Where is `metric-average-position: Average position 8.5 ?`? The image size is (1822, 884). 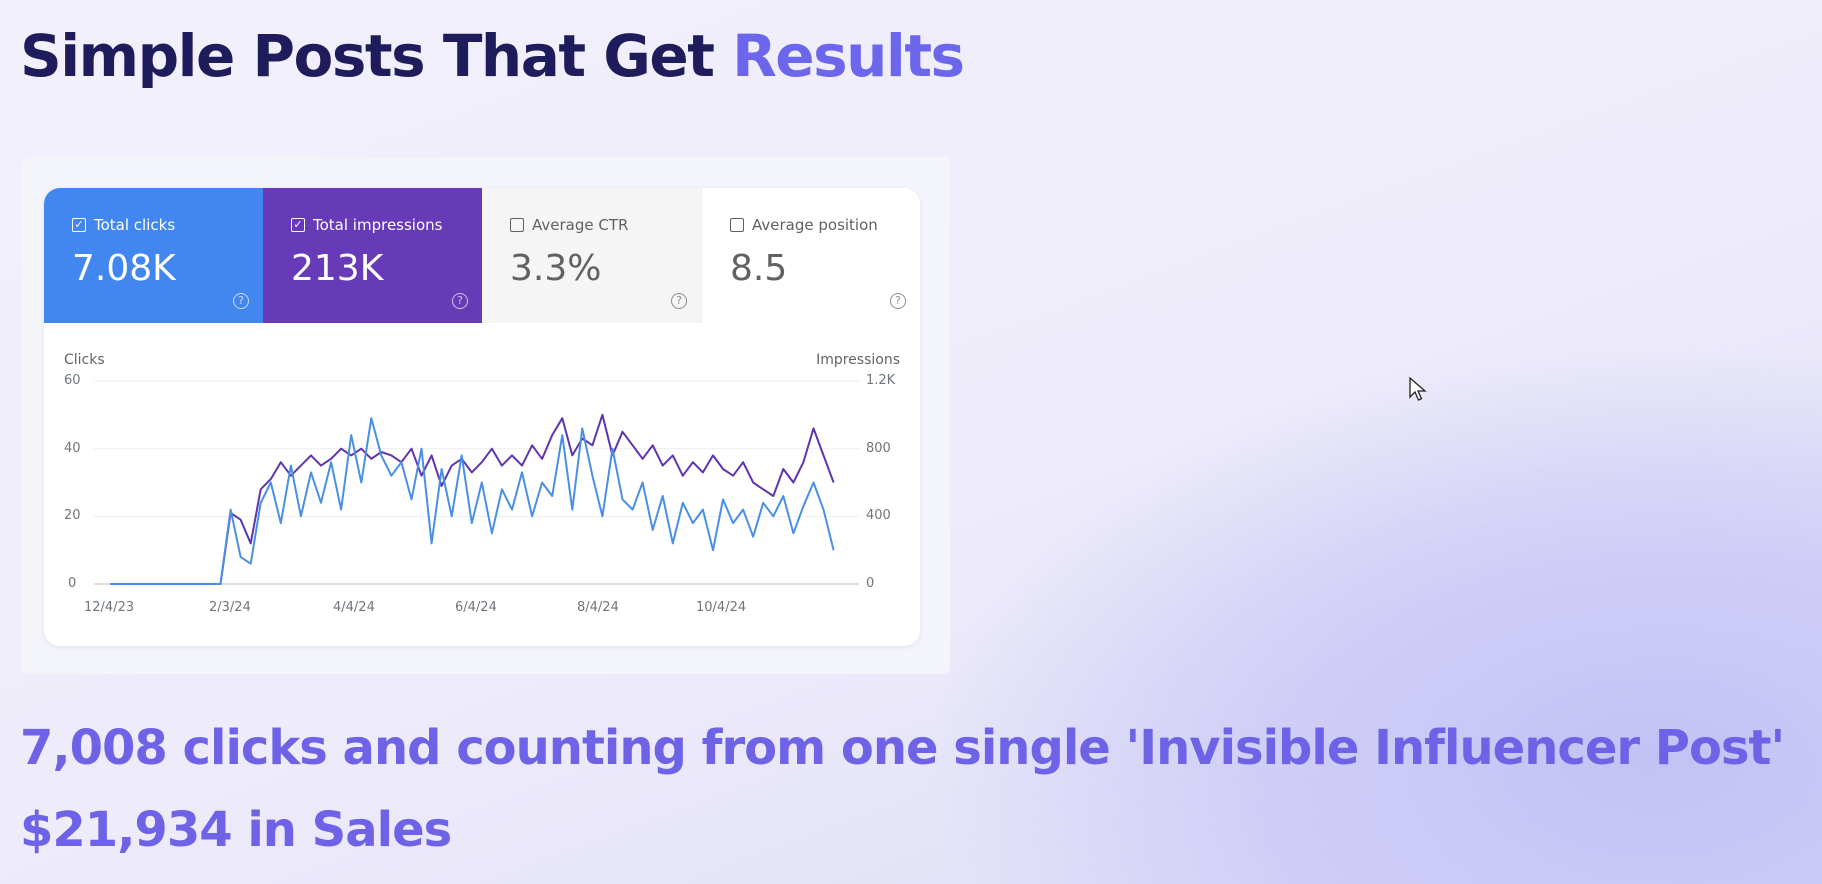 metric-average-position: Average position 8.5 ? is located at coordinates (810, 255).